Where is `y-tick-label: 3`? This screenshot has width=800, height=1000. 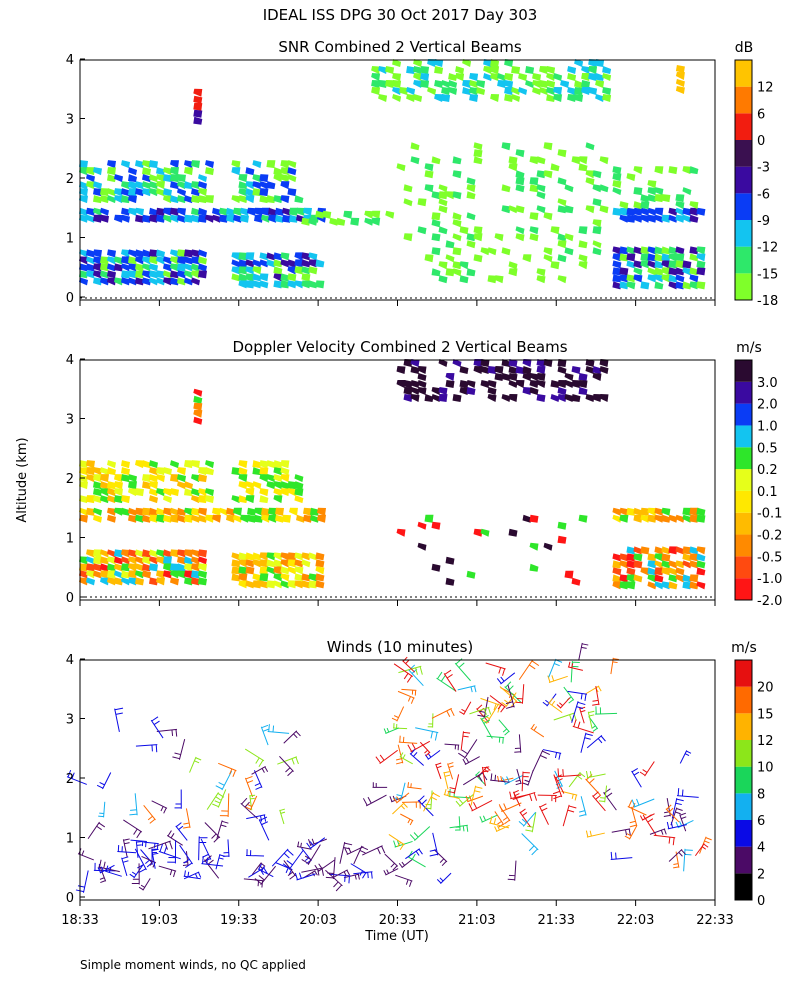
y-tick-label: 3 is located at coordinates (70, 120).